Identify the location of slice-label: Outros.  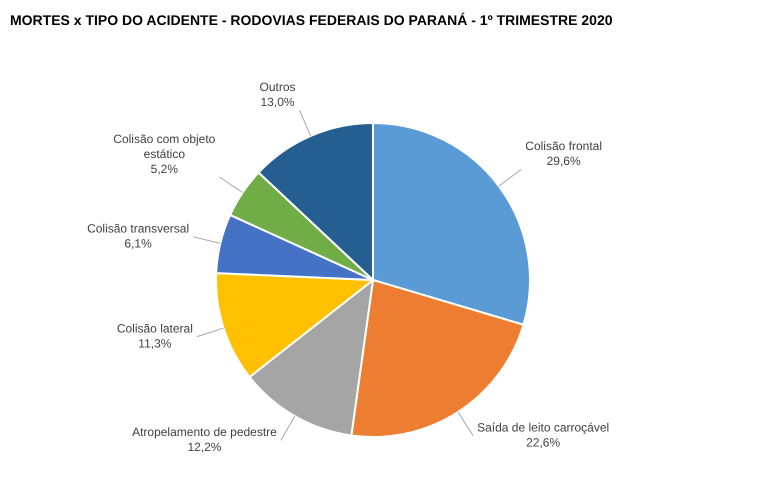
(278, 87).